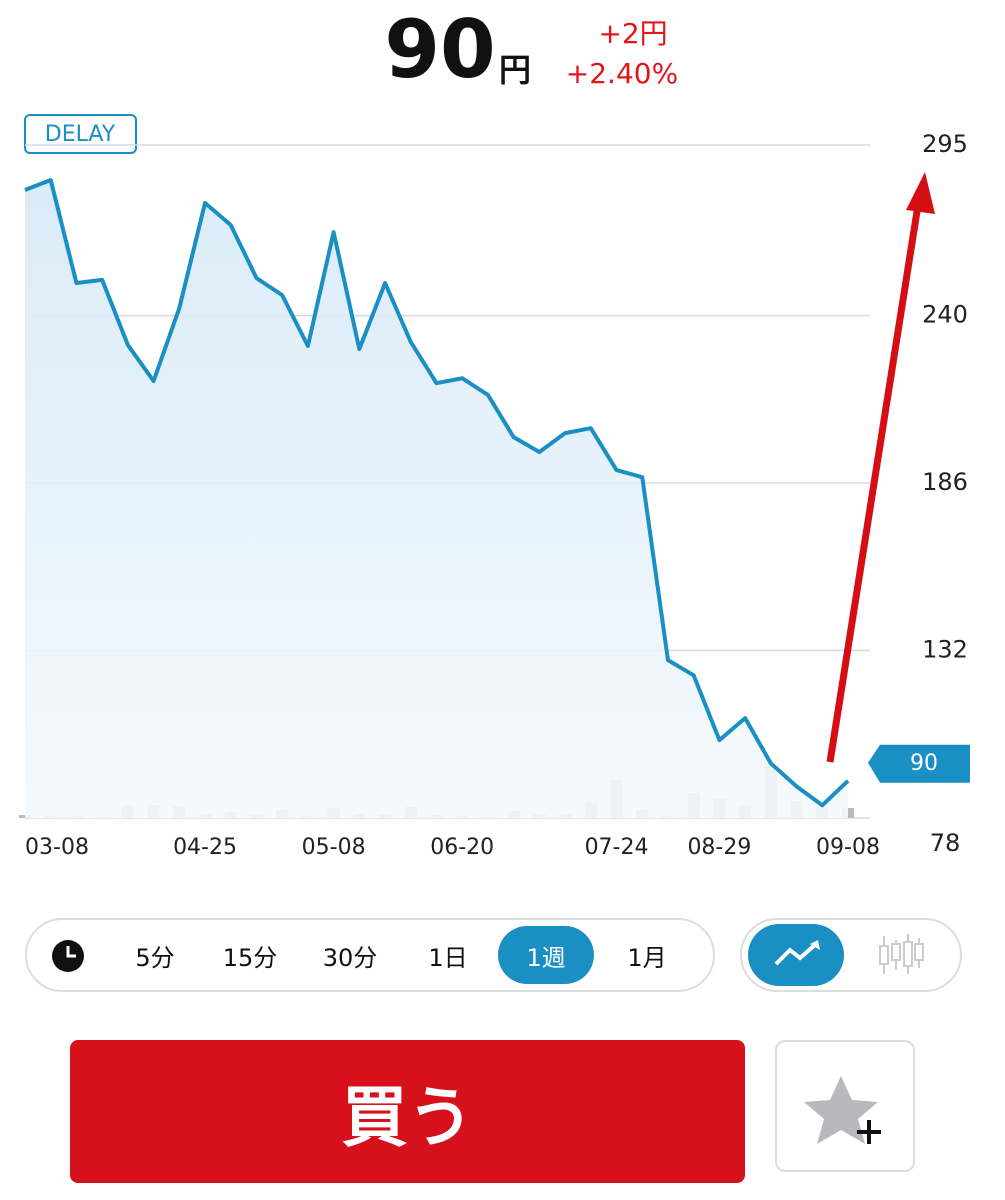 This screenshot has height=1200, width=1005. I want to click on current-price-label: 90, so click(924, 763).